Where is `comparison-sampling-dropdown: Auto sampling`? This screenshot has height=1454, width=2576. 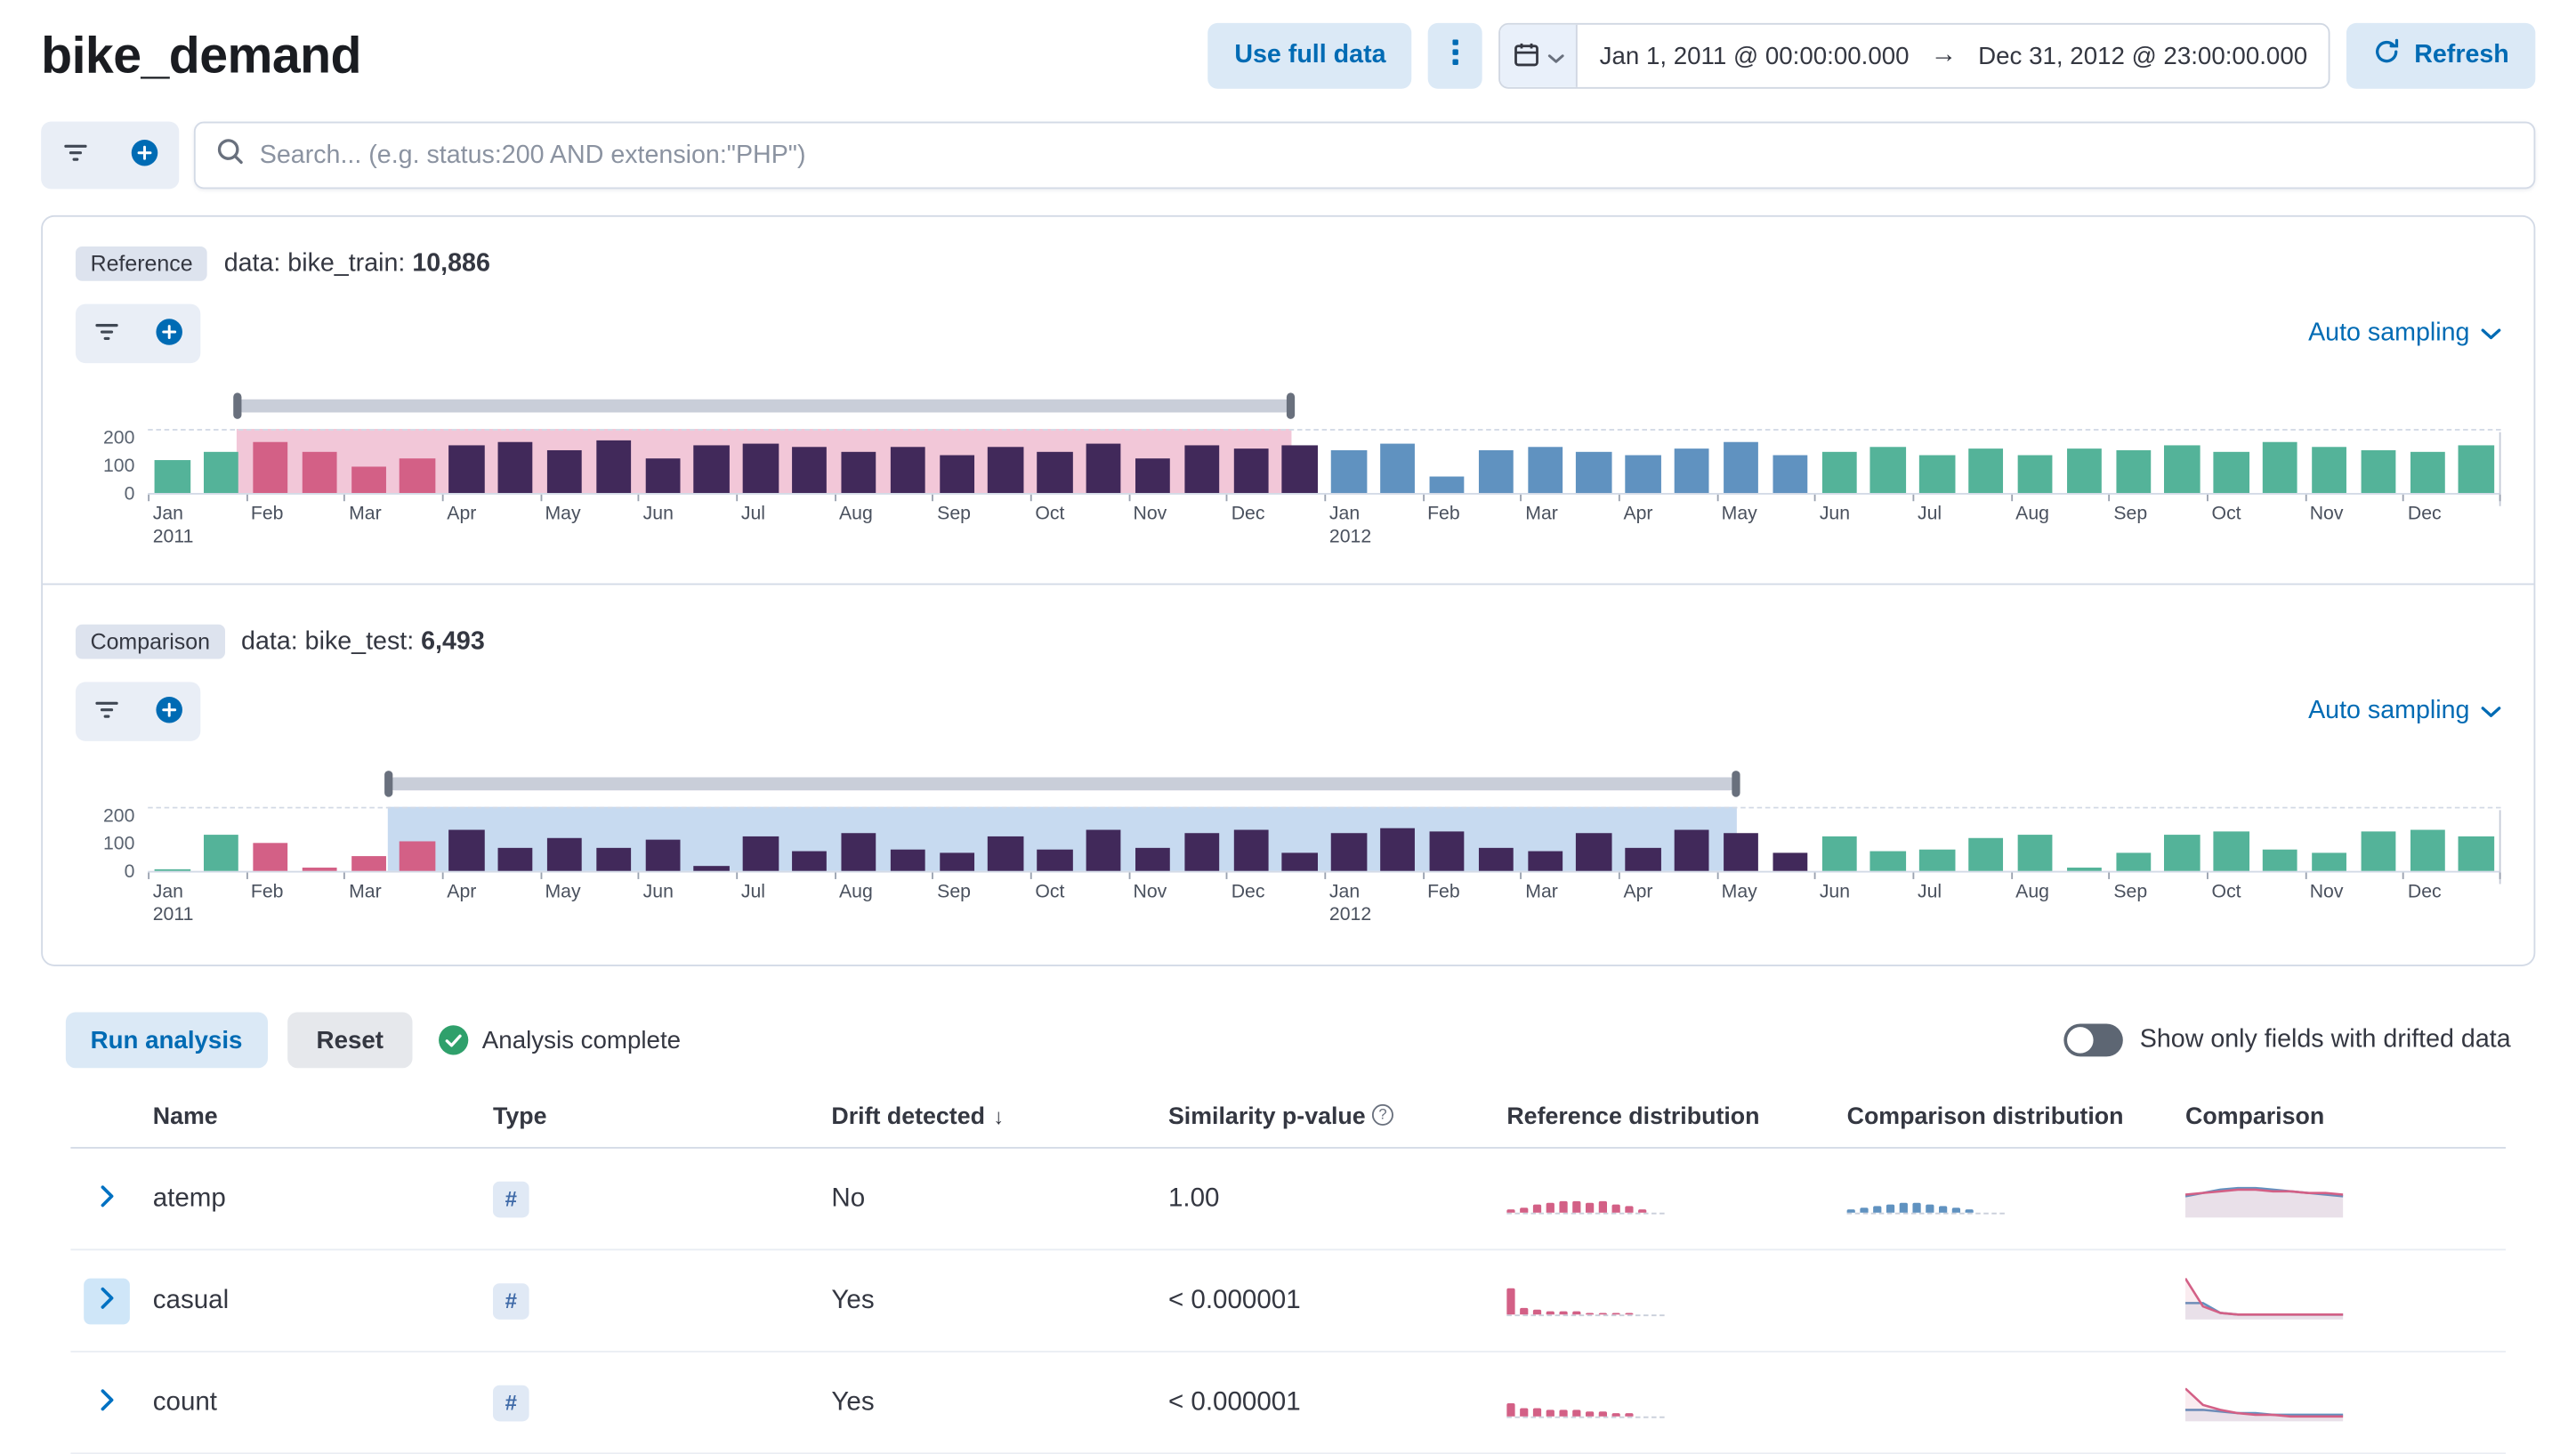
comparison-sampling-dropdown: Auto sampling is located at coordinates (2404, 711).